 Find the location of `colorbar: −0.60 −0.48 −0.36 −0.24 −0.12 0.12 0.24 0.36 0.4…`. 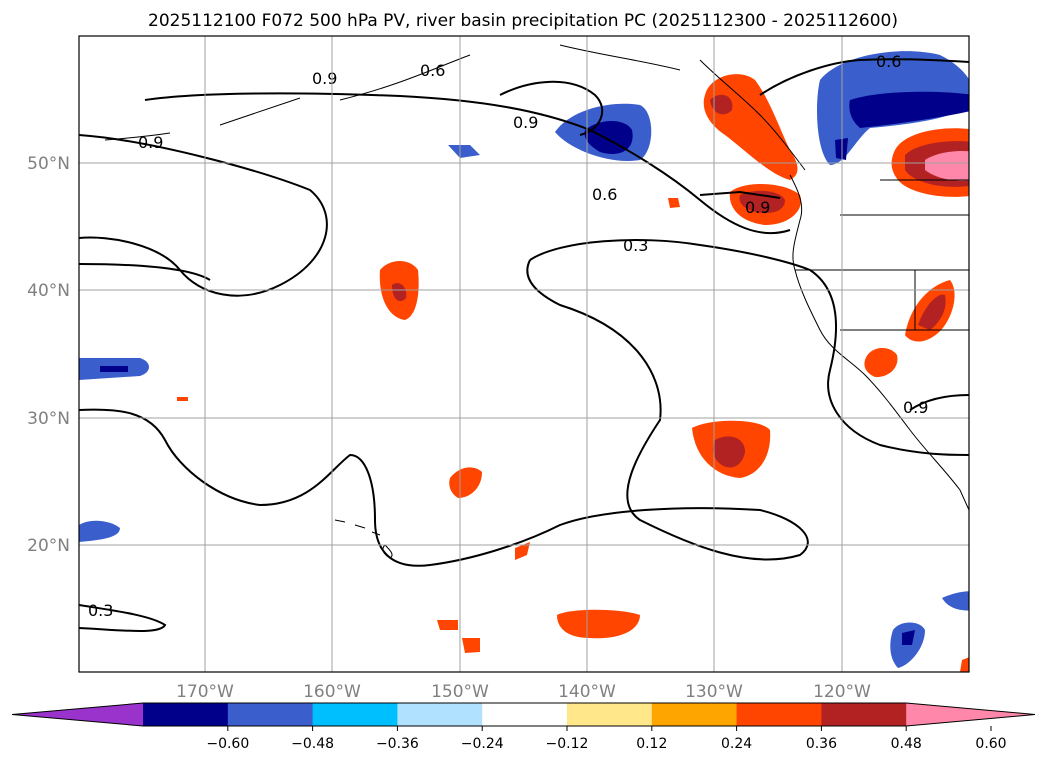

colorbar: −0.60 −0.48 −0.36 −0.24 −0.12 0.12 0.24 0.36 0.4… is located at coordinates (523, 727).